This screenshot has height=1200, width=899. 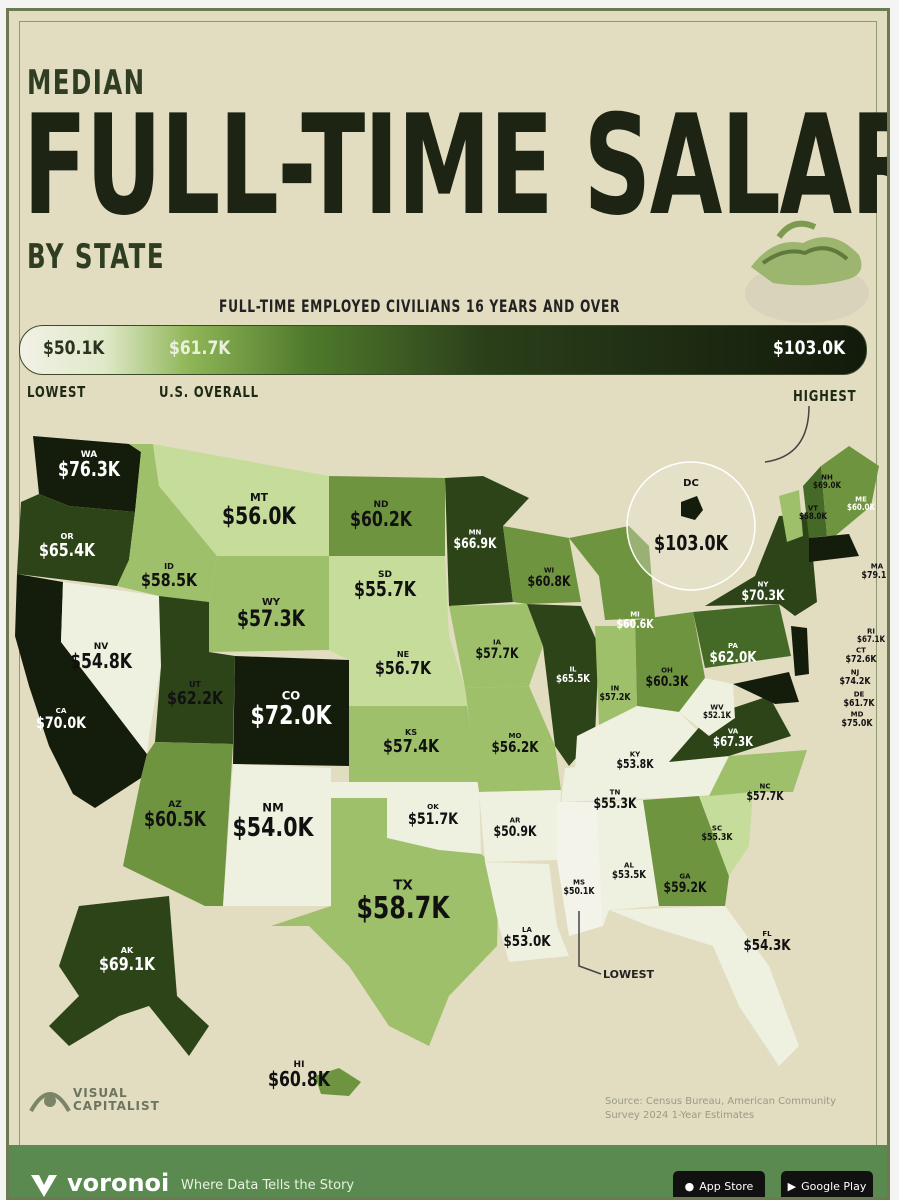 I want to click on state-value-label: $60.6K, so click(x=636, y=624).